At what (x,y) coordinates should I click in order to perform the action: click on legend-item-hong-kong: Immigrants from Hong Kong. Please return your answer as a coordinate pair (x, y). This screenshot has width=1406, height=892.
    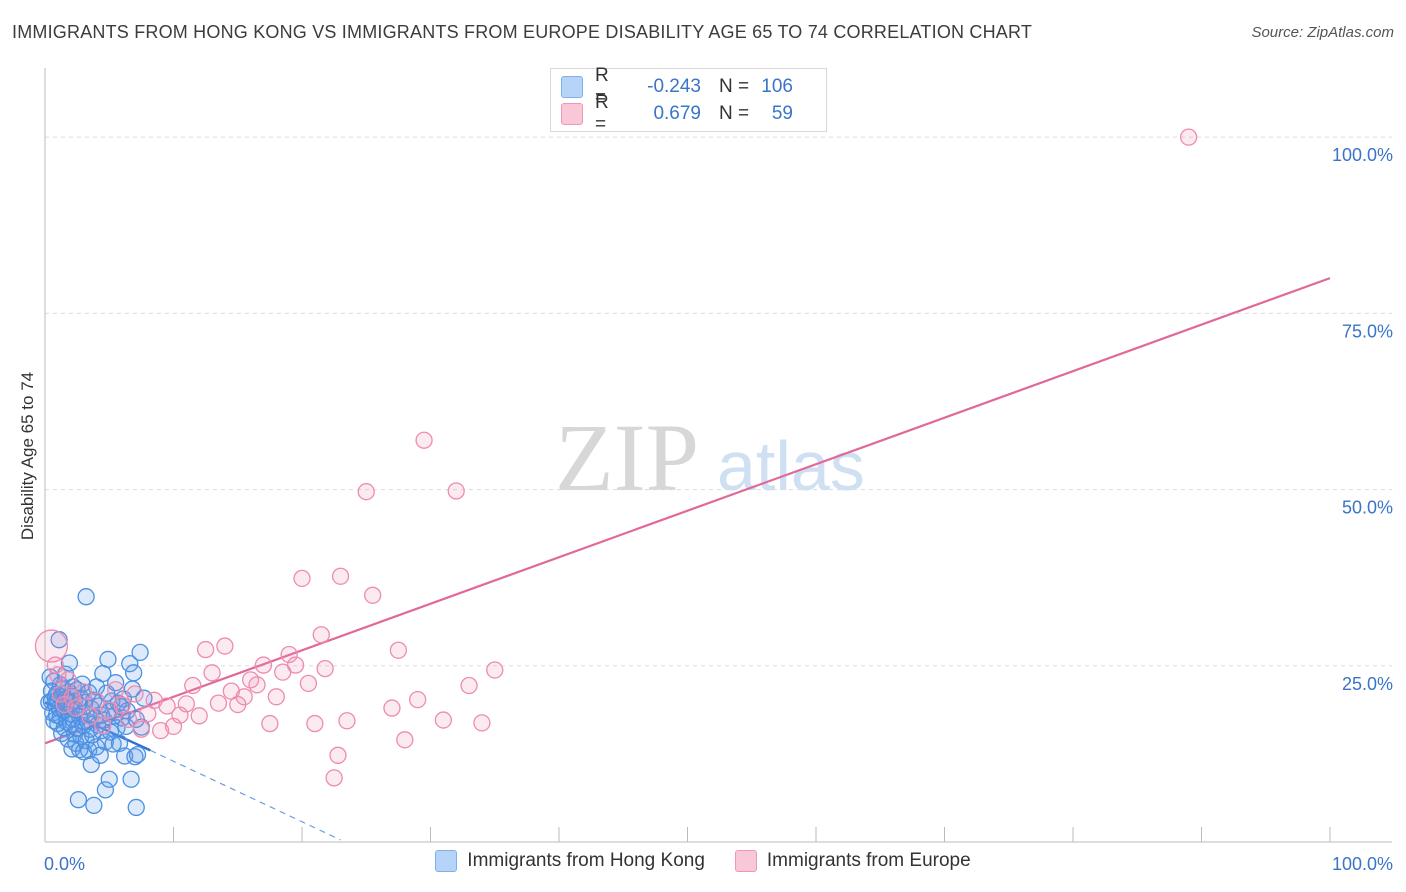
    Looking at the image, I should click on (570, 861).